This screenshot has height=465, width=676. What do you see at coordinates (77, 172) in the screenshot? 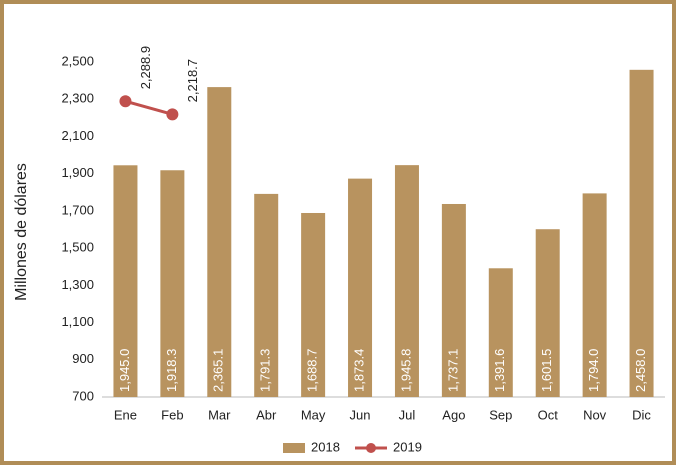
I see `y-tick-label: 1,900` at bounding box center [77, 172].